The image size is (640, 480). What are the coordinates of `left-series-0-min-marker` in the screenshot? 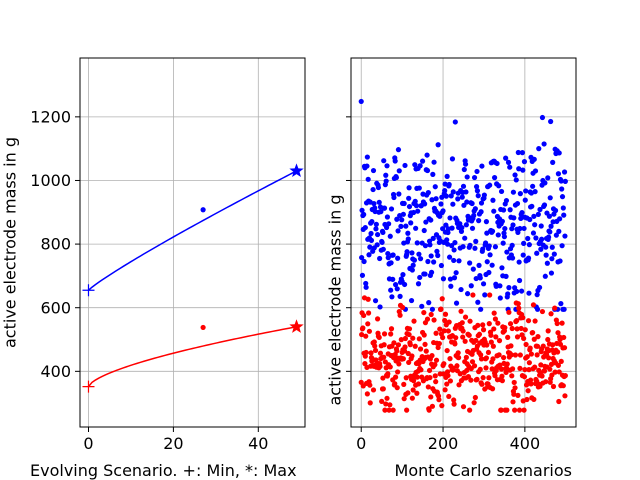 It's located at (88, 290).